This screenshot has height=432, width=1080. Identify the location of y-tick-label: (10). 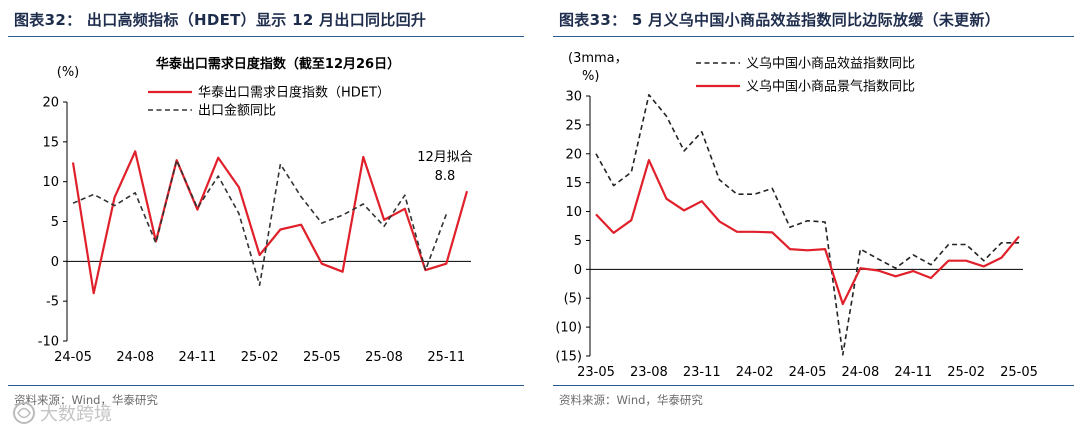
(568, 328).